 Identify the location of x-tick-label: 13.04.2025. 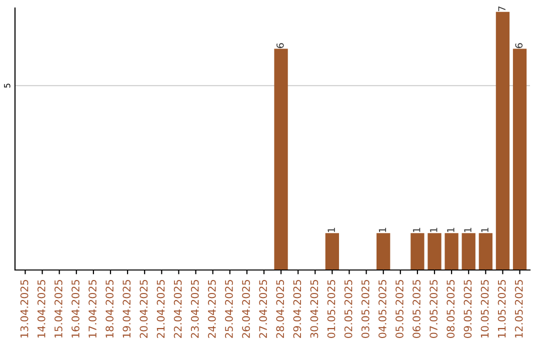
(24, 309).